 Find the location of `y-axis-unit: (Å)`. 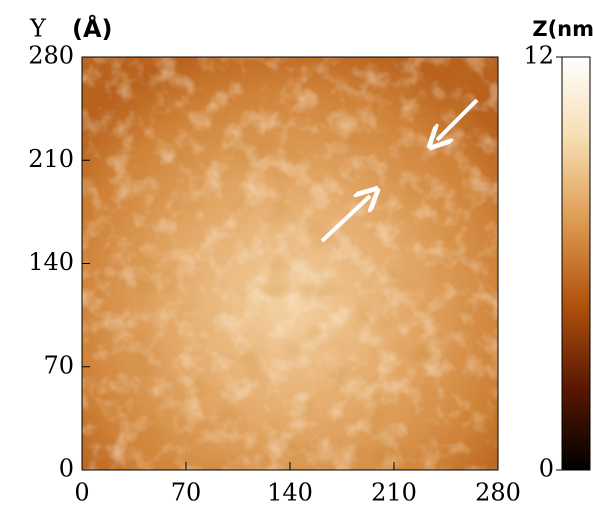

y-axis-unit: (Å) is located at coordinates (92, 28).